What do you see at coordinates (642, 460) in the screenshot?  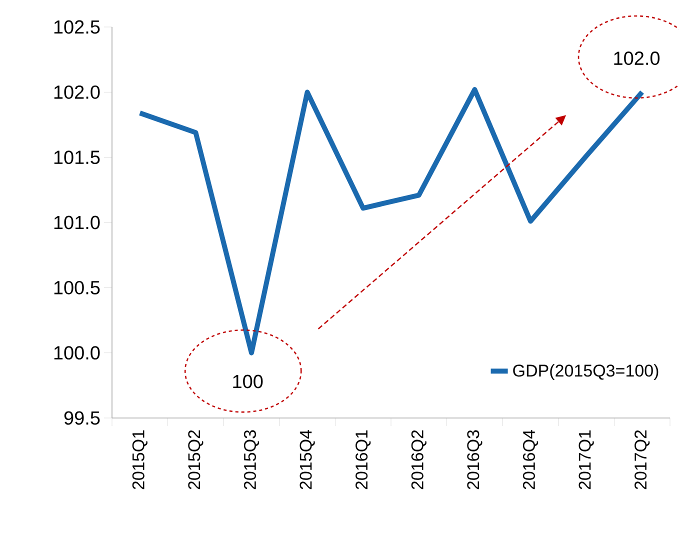 I see `x-tick-label: 2017Q2` at bounding box center [642, 460].